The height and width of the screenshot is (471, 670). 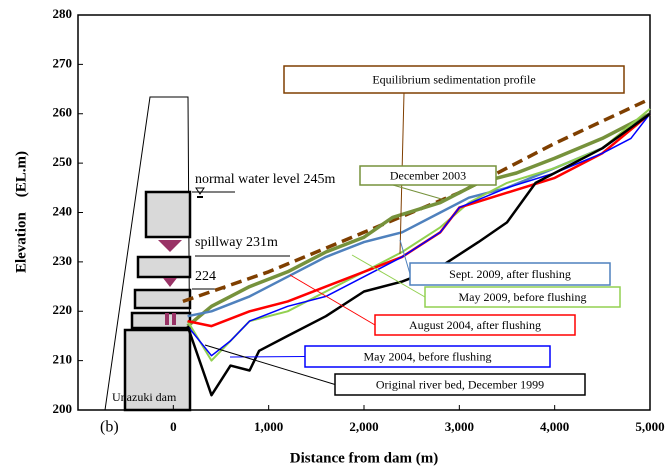 What do you see at coordinates (268, 426) in the screenshot?
I see `x-tick-label: 1,000` at bounding box center [268, 426].